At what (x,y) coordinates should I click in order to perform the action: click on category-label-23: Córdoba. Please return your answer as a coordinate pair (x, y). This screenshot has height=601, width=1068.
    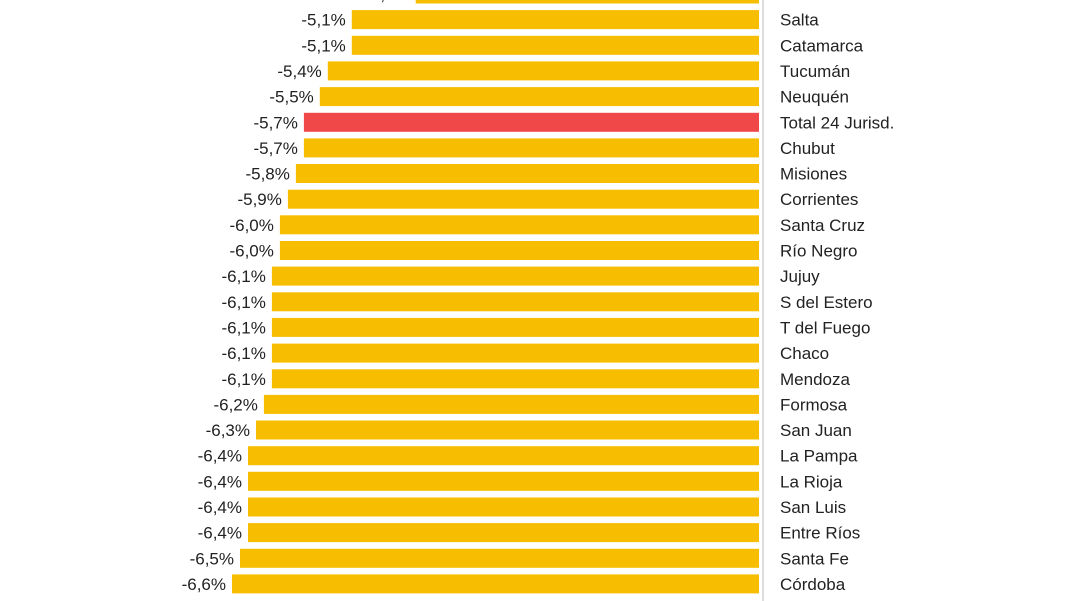
    Looking at the image, I should click on (813, 584).